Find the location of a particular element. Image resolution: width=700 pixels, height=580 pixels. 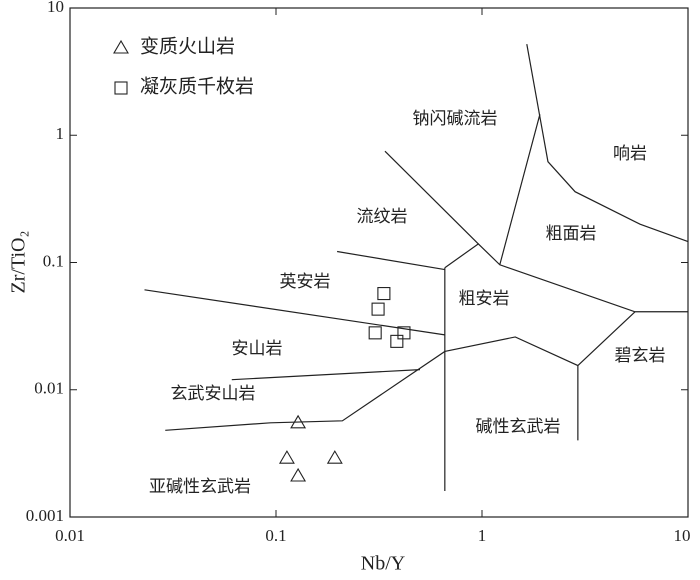

field-label: 英安岩 is located at coordinates (305, 281).